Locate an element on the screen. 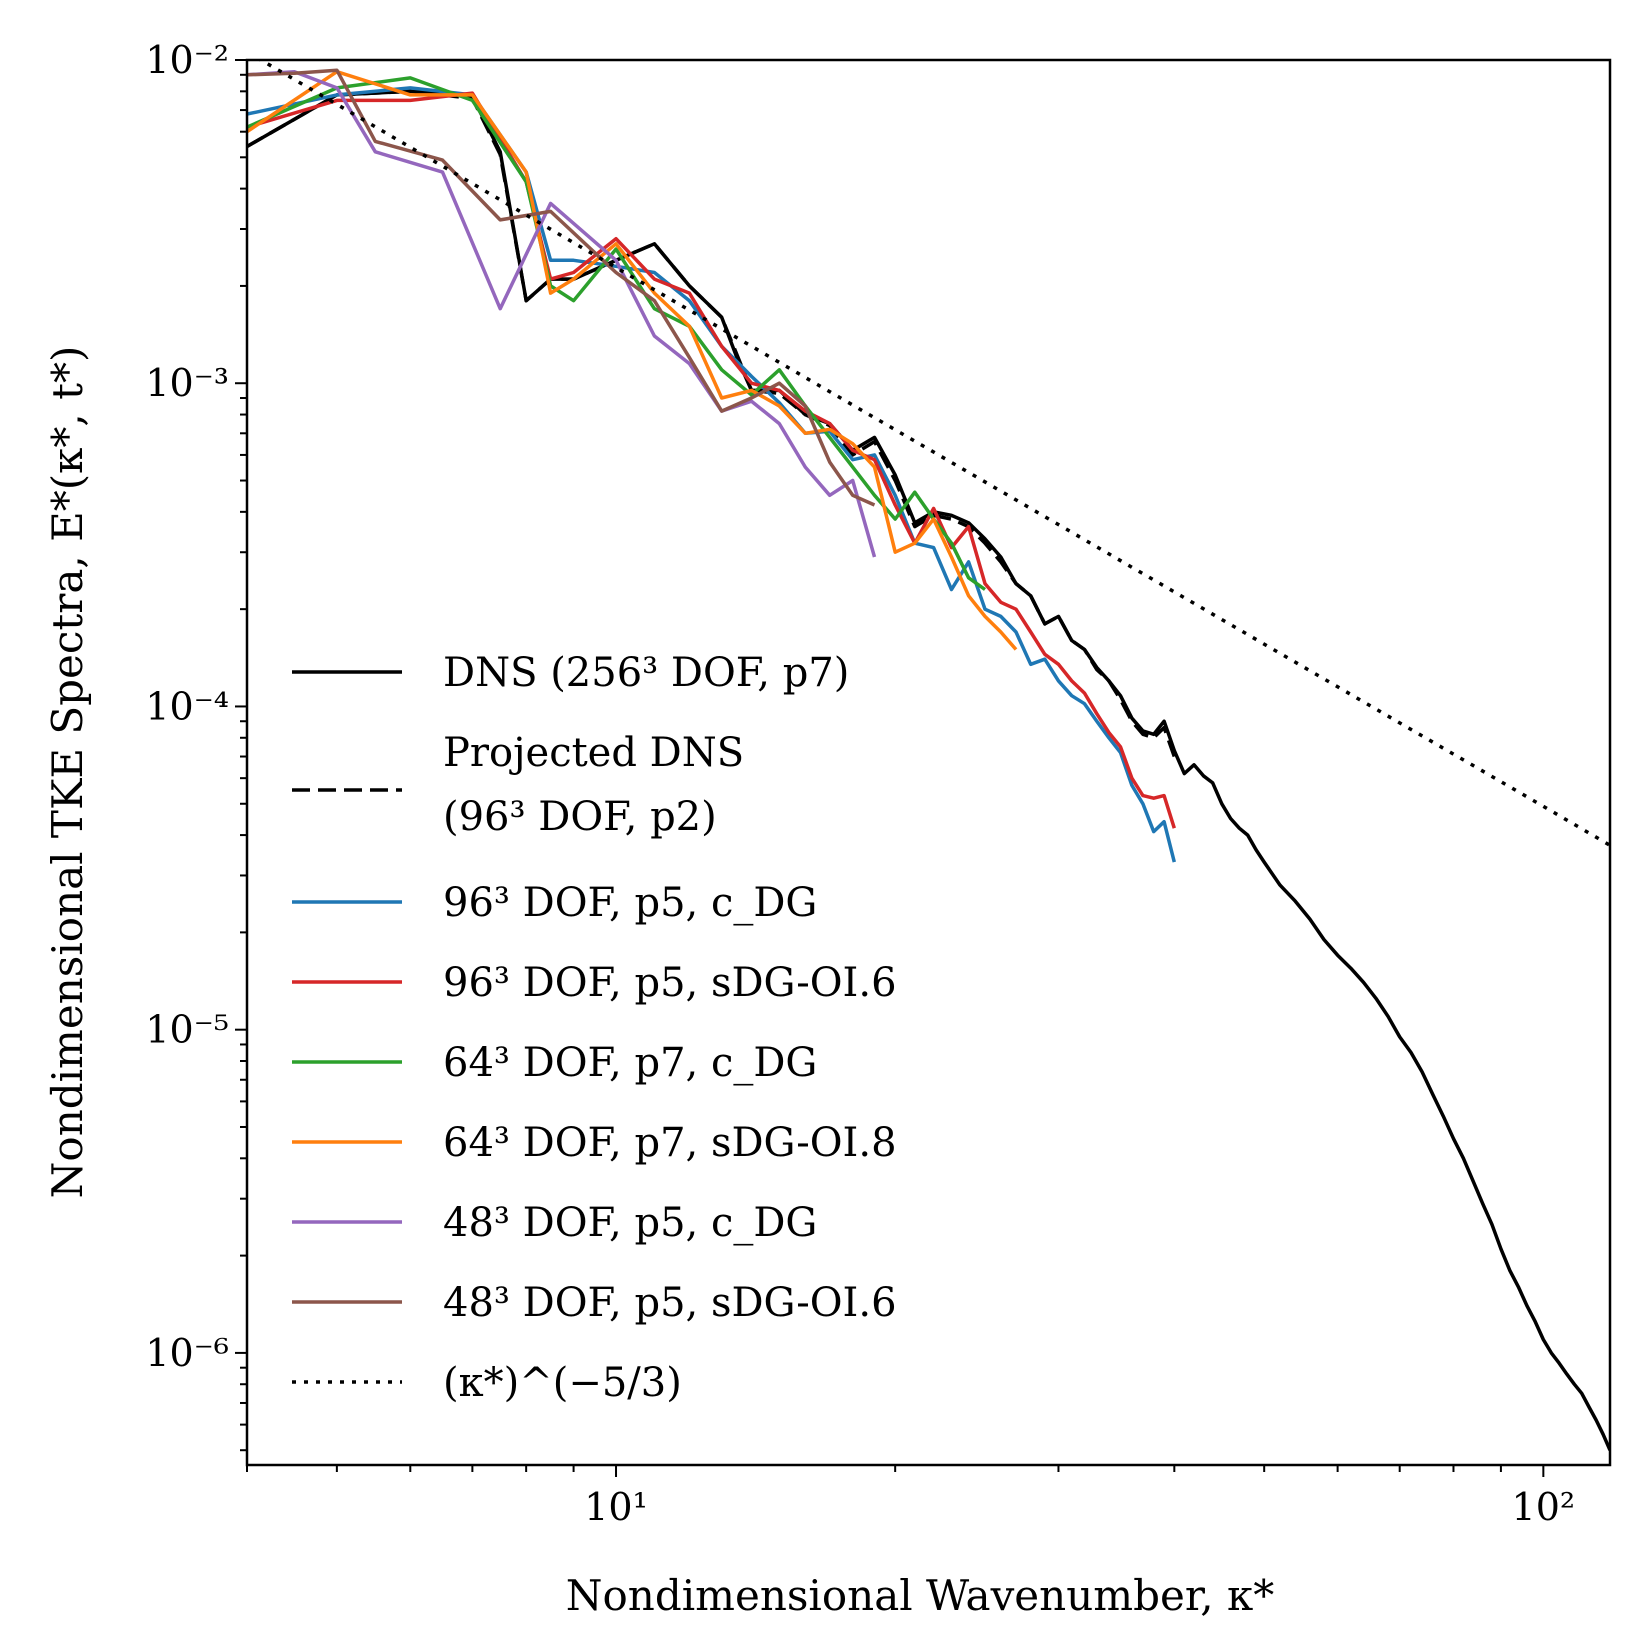 This screenshot has height=1644, width=1644. y-tick-label: 10⁻² is located at coordinates (187, 60).